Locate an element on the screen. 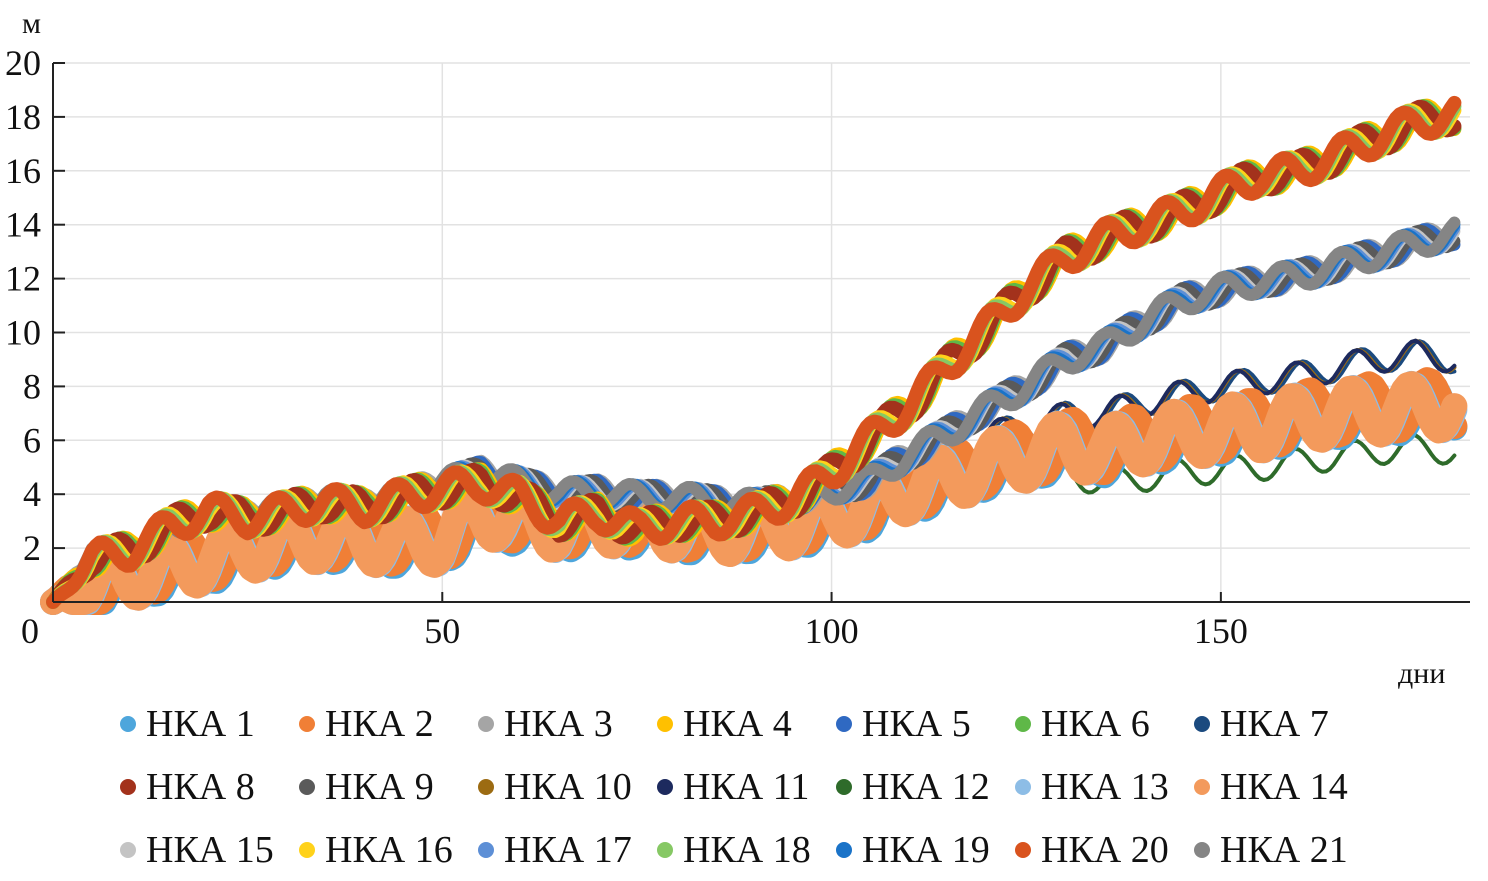  legend-label: НКА 17 is located at coordinates (568, 849).